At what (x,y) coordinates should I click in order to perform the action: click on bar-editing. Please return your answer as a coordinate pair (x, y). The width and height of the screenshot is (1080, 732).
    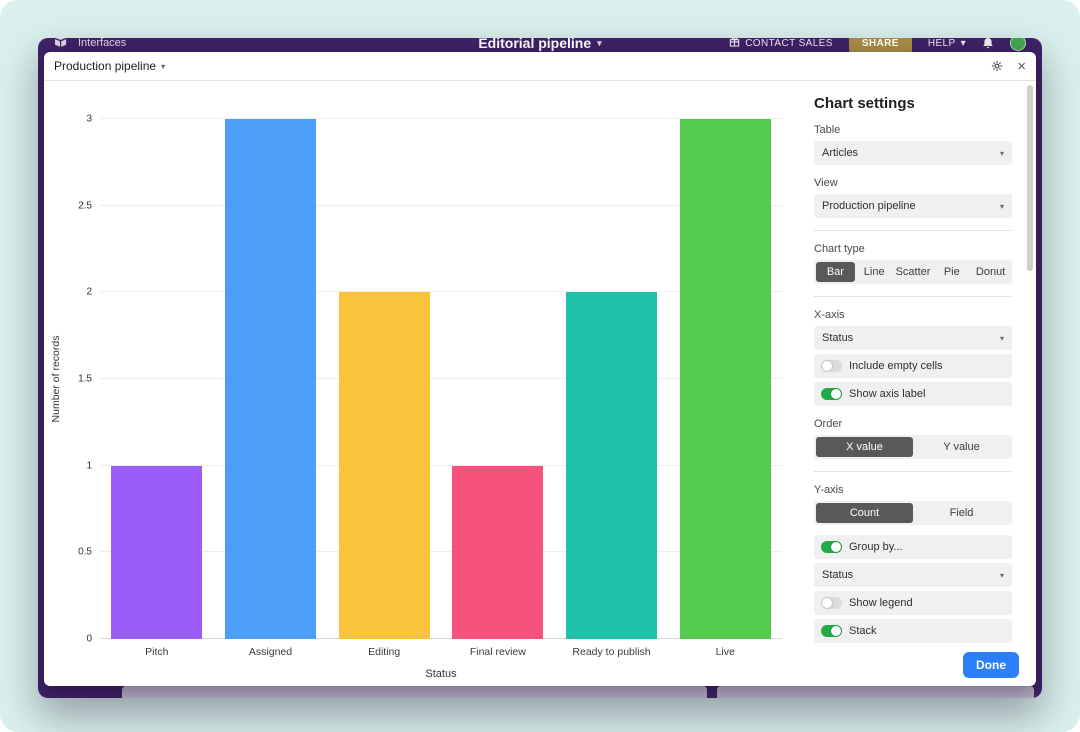
    Looking at the image, I should click on (384, 465).